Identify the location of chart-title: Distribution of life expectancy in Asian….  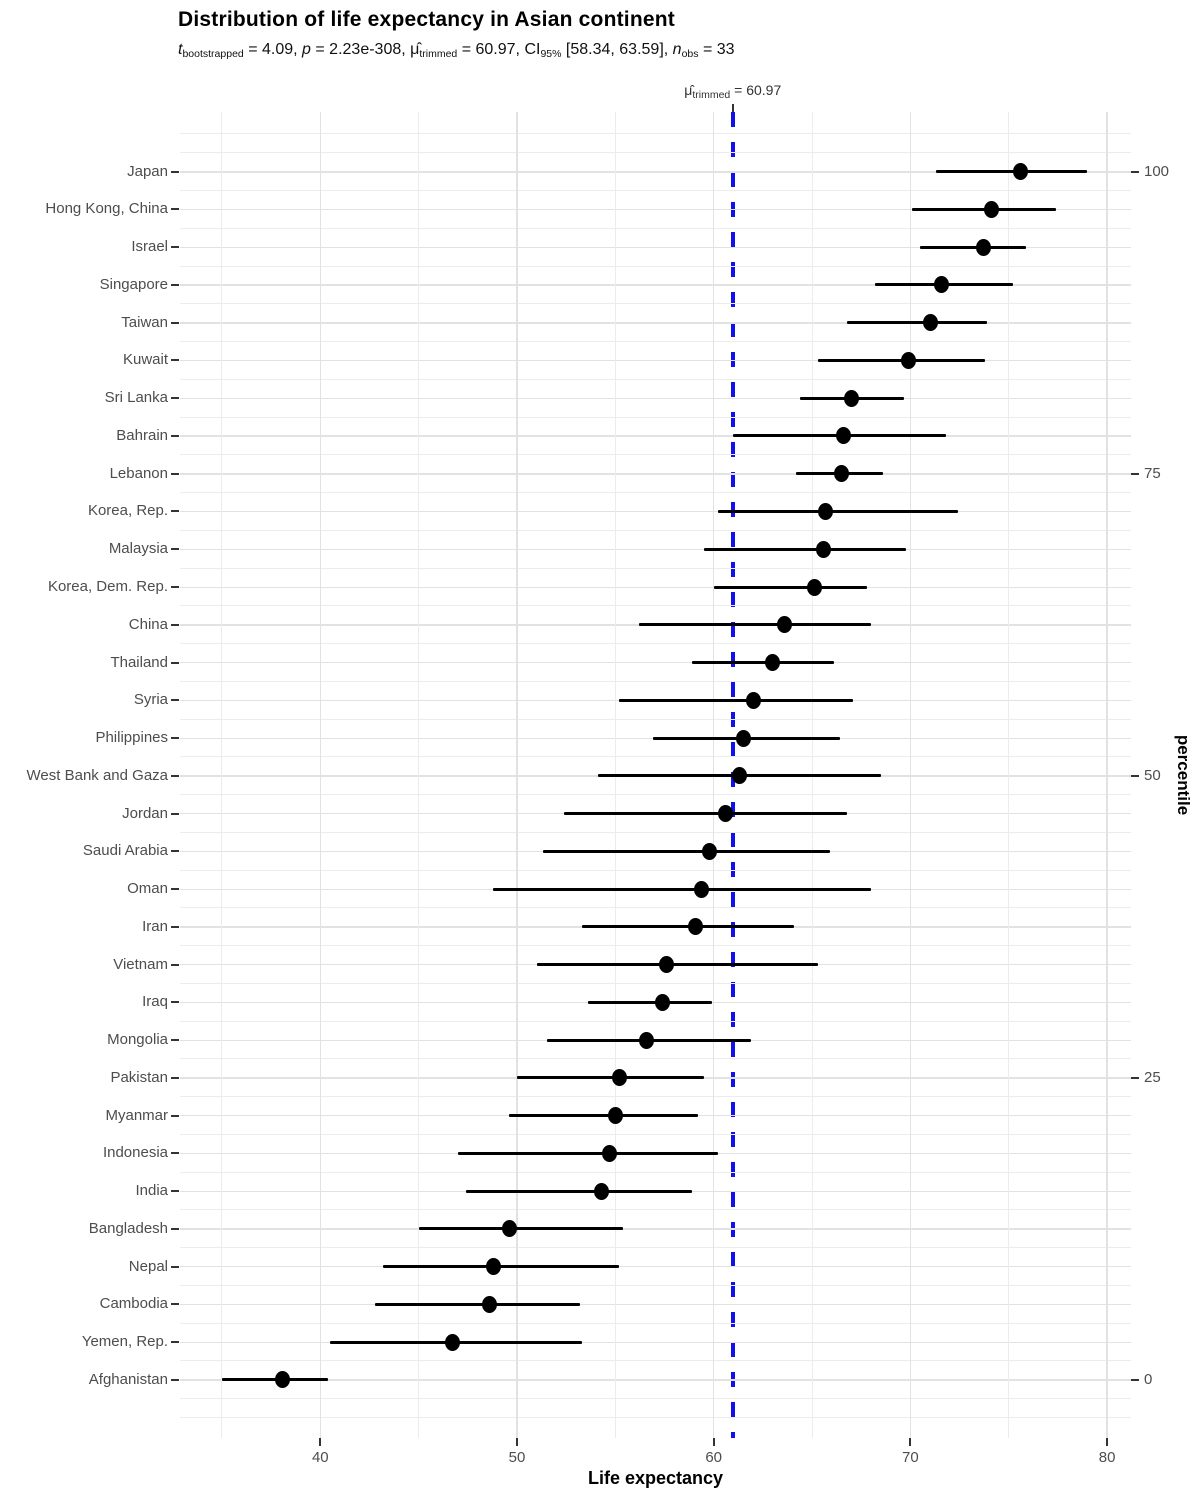
(426, 19).